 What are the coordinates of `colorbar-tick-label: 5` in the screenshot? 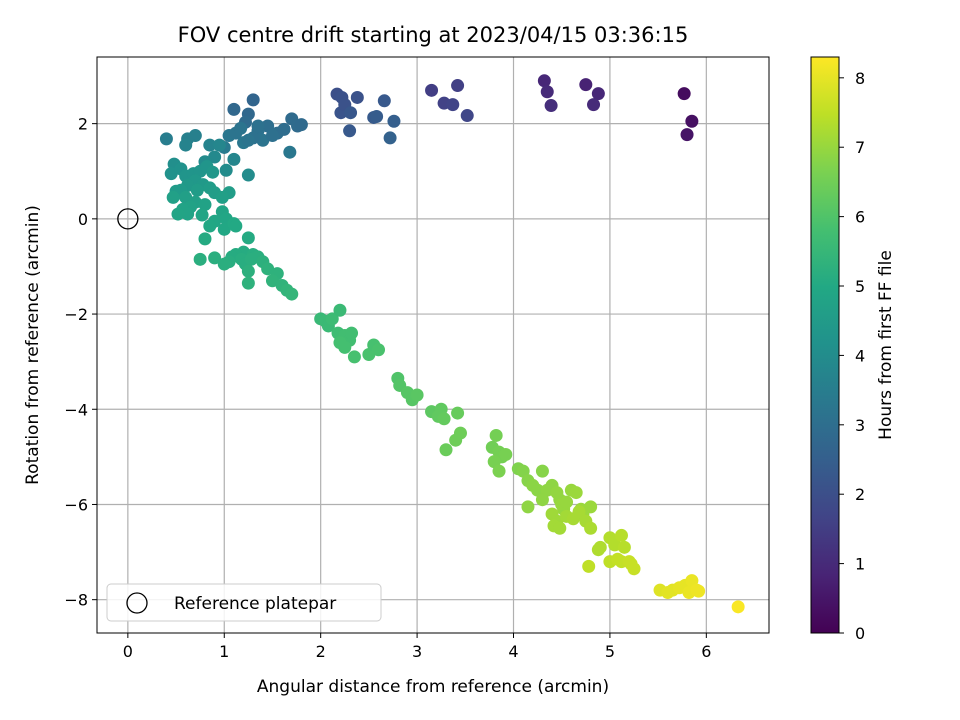 It's located at (860, 286).